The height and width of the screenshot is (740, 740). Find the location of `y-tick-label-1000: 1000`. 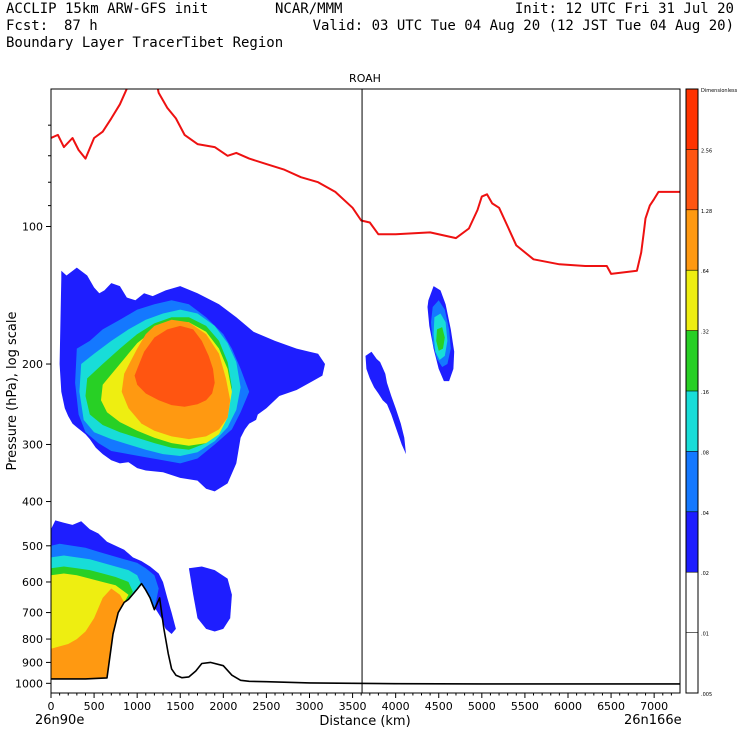

y-tick-label-1000: 1000 is located at coordinates (29, 683).